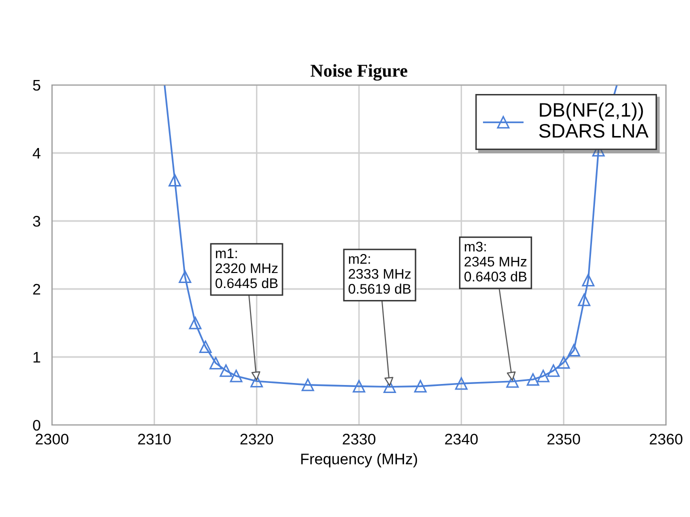 The height and width of the screenshot is (517, 690). What do you see at coordinates (257, 439) in the screenshot?
I see `x-tick-label: 2320` at bounding box center [257, 439].